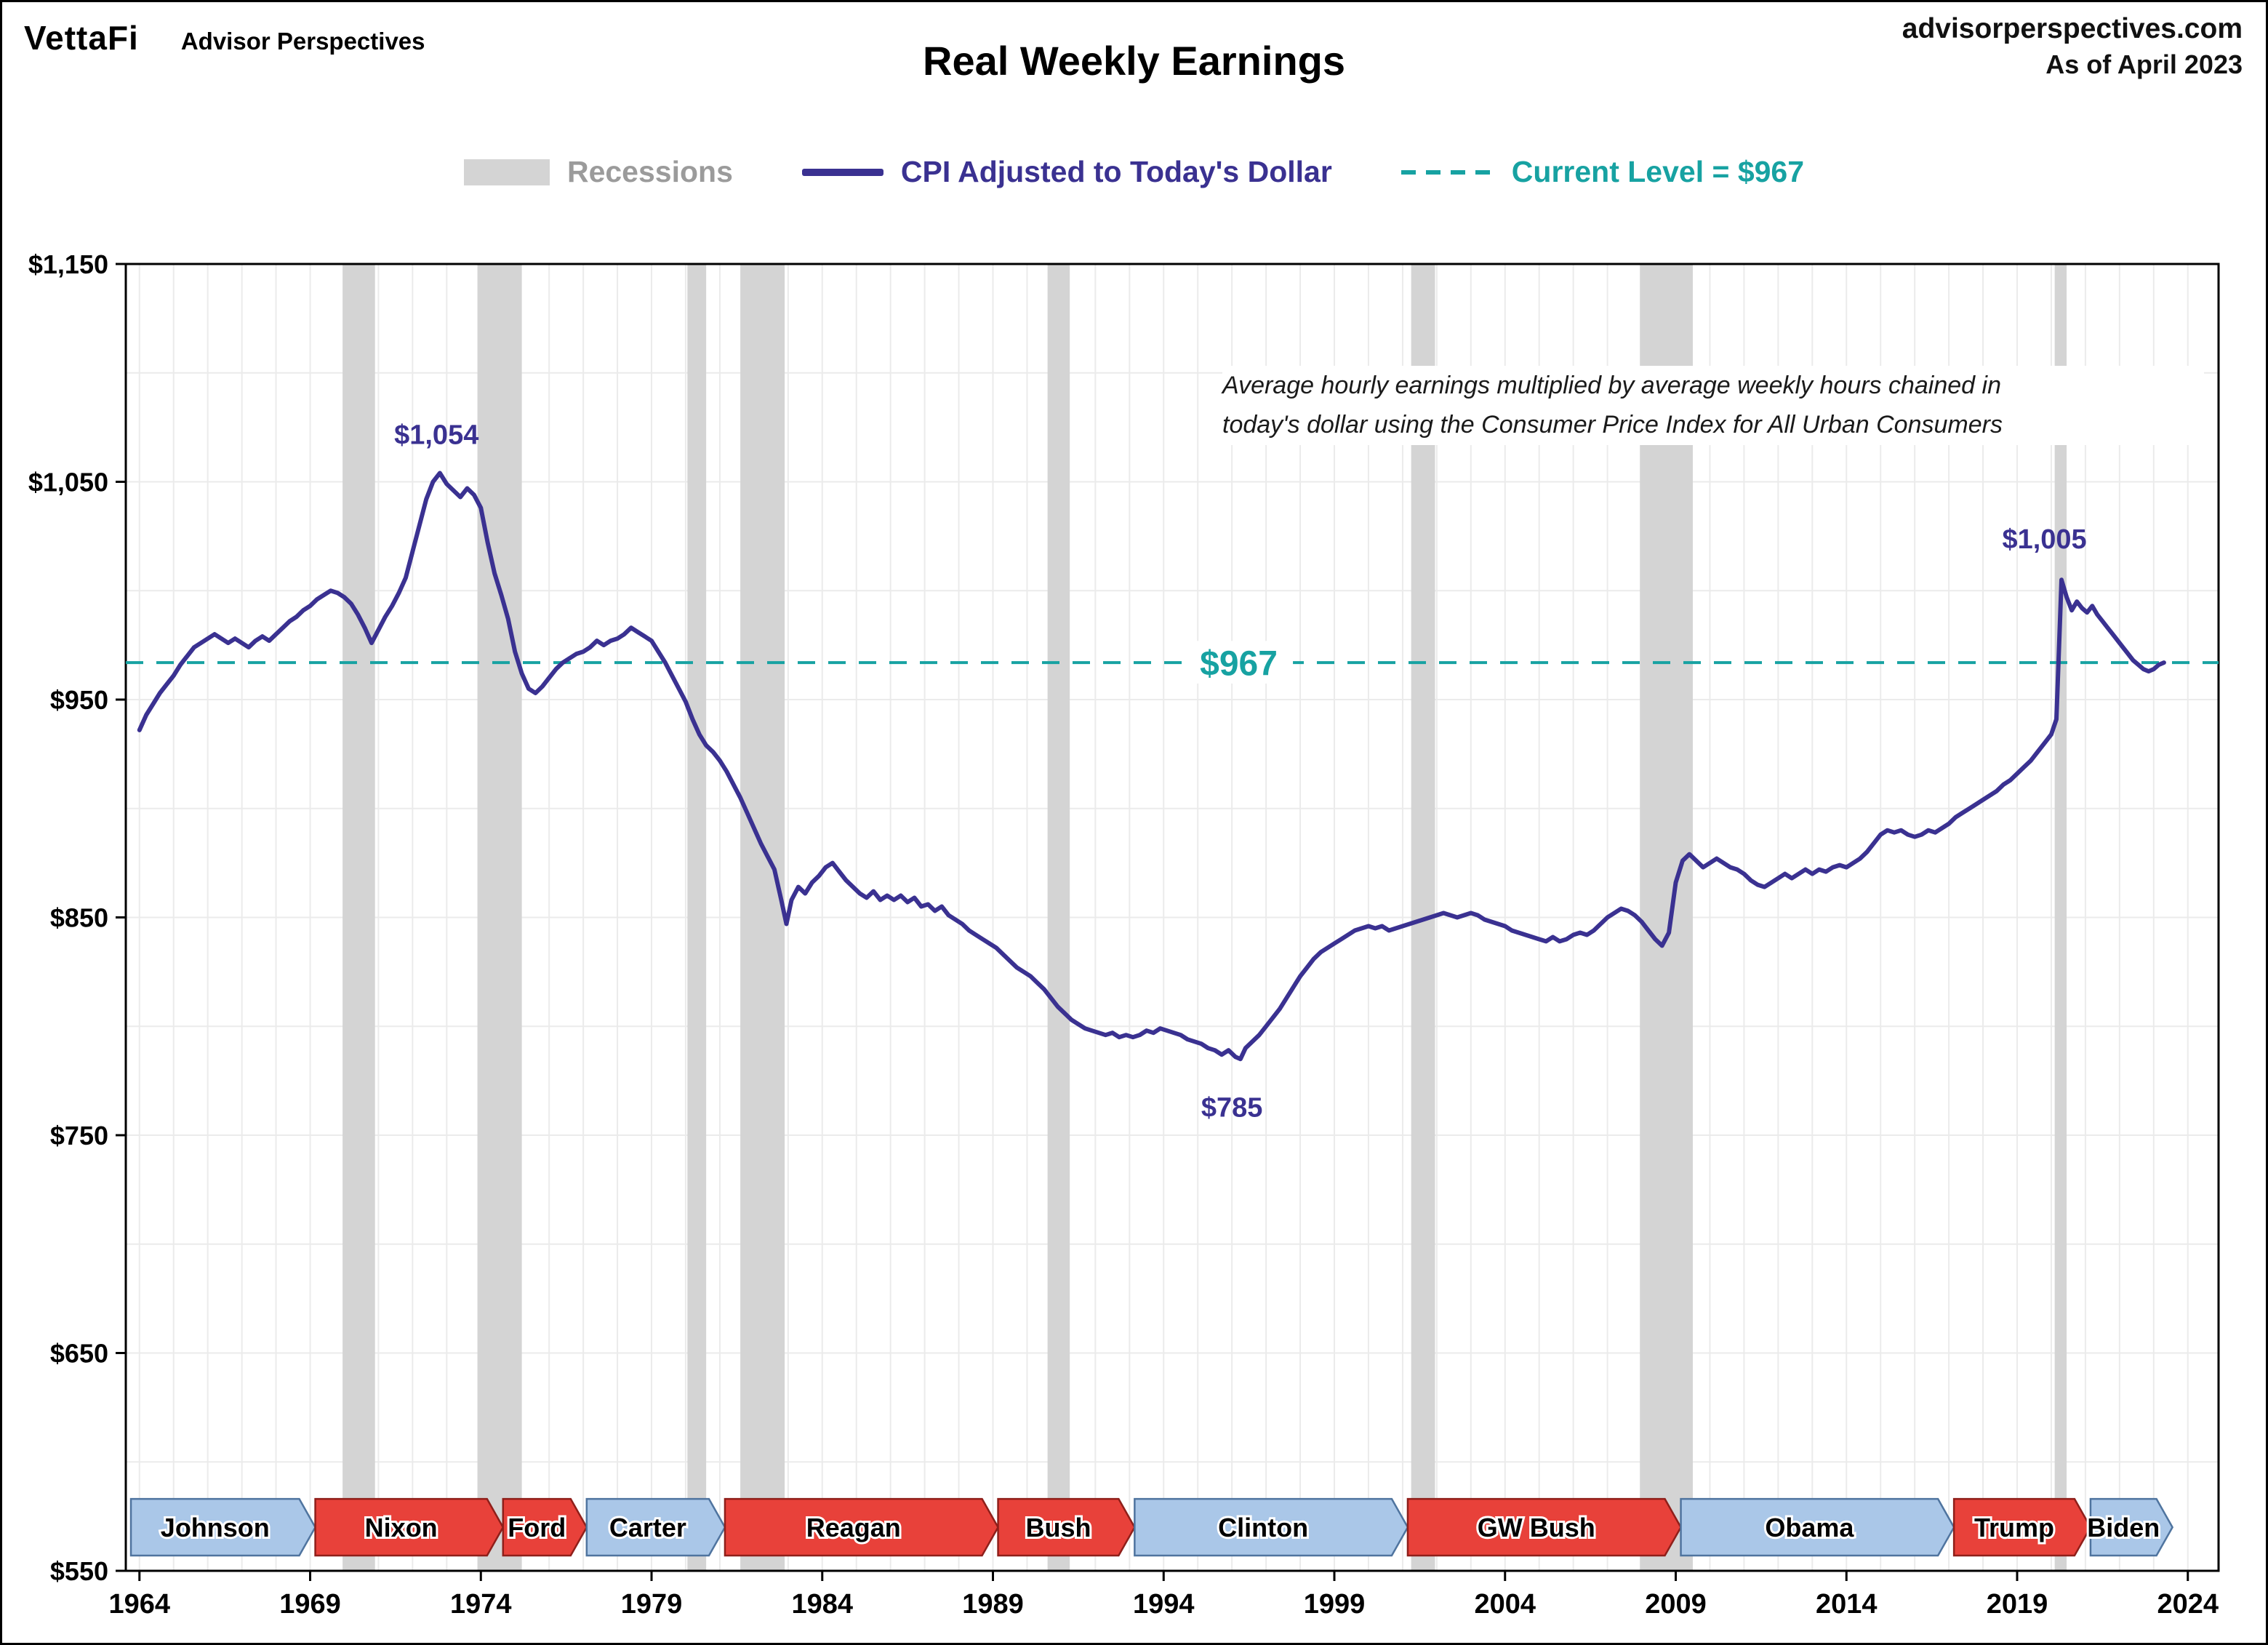 The height and width of the screenshot is (1645, 2268). What do you see at coordinates (1658, 171) in the screenshot?
I see `legend-current-label: Current Level = $967` at bounding box center [1658, 171].